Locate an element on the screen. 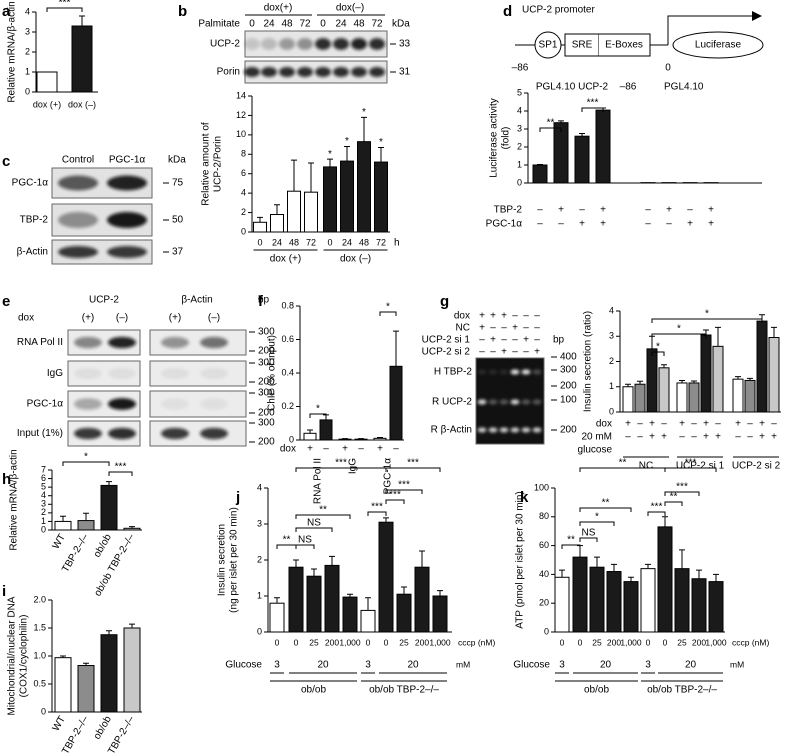  gel-row-label: UCP-2 is located at coordinates (225, 44).